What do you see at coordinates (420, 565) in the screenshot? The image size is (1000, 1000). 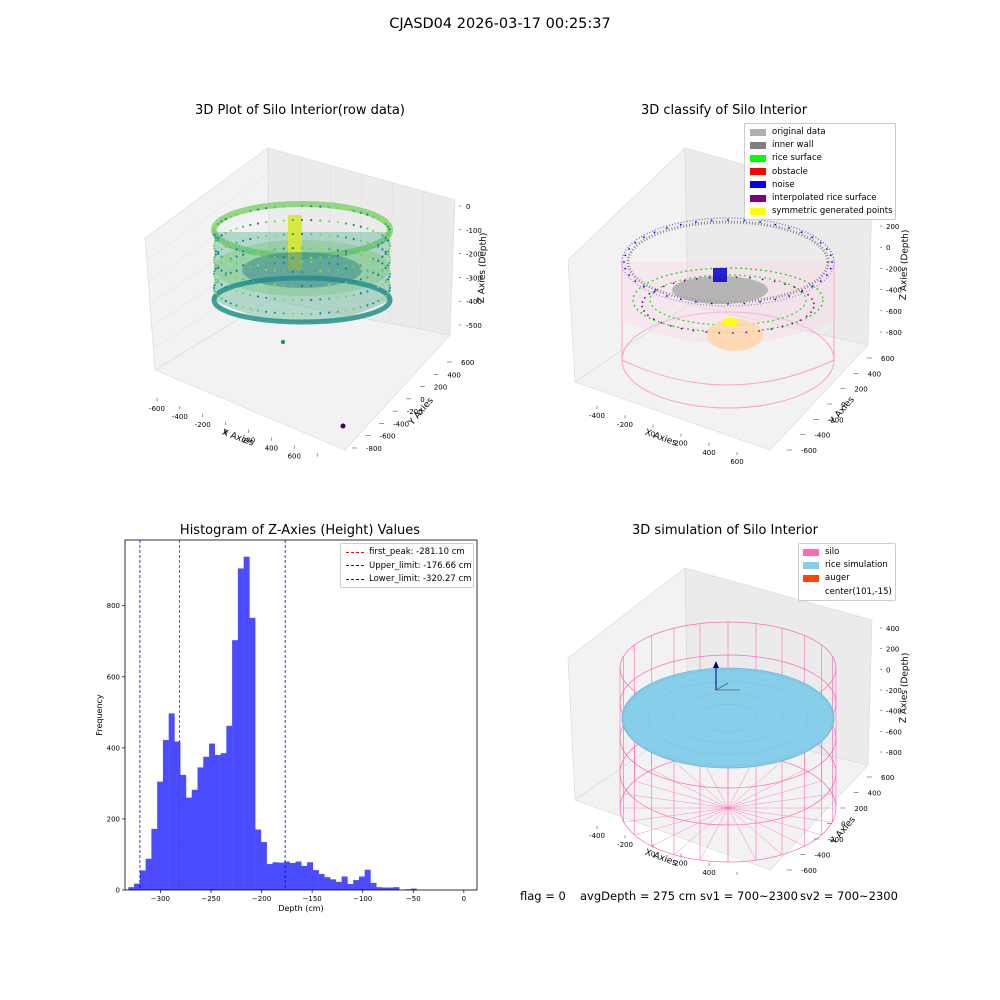 I see `histogram-legend-label: Upper_limit: -176.66 cm` at bounding box center [420, 565].